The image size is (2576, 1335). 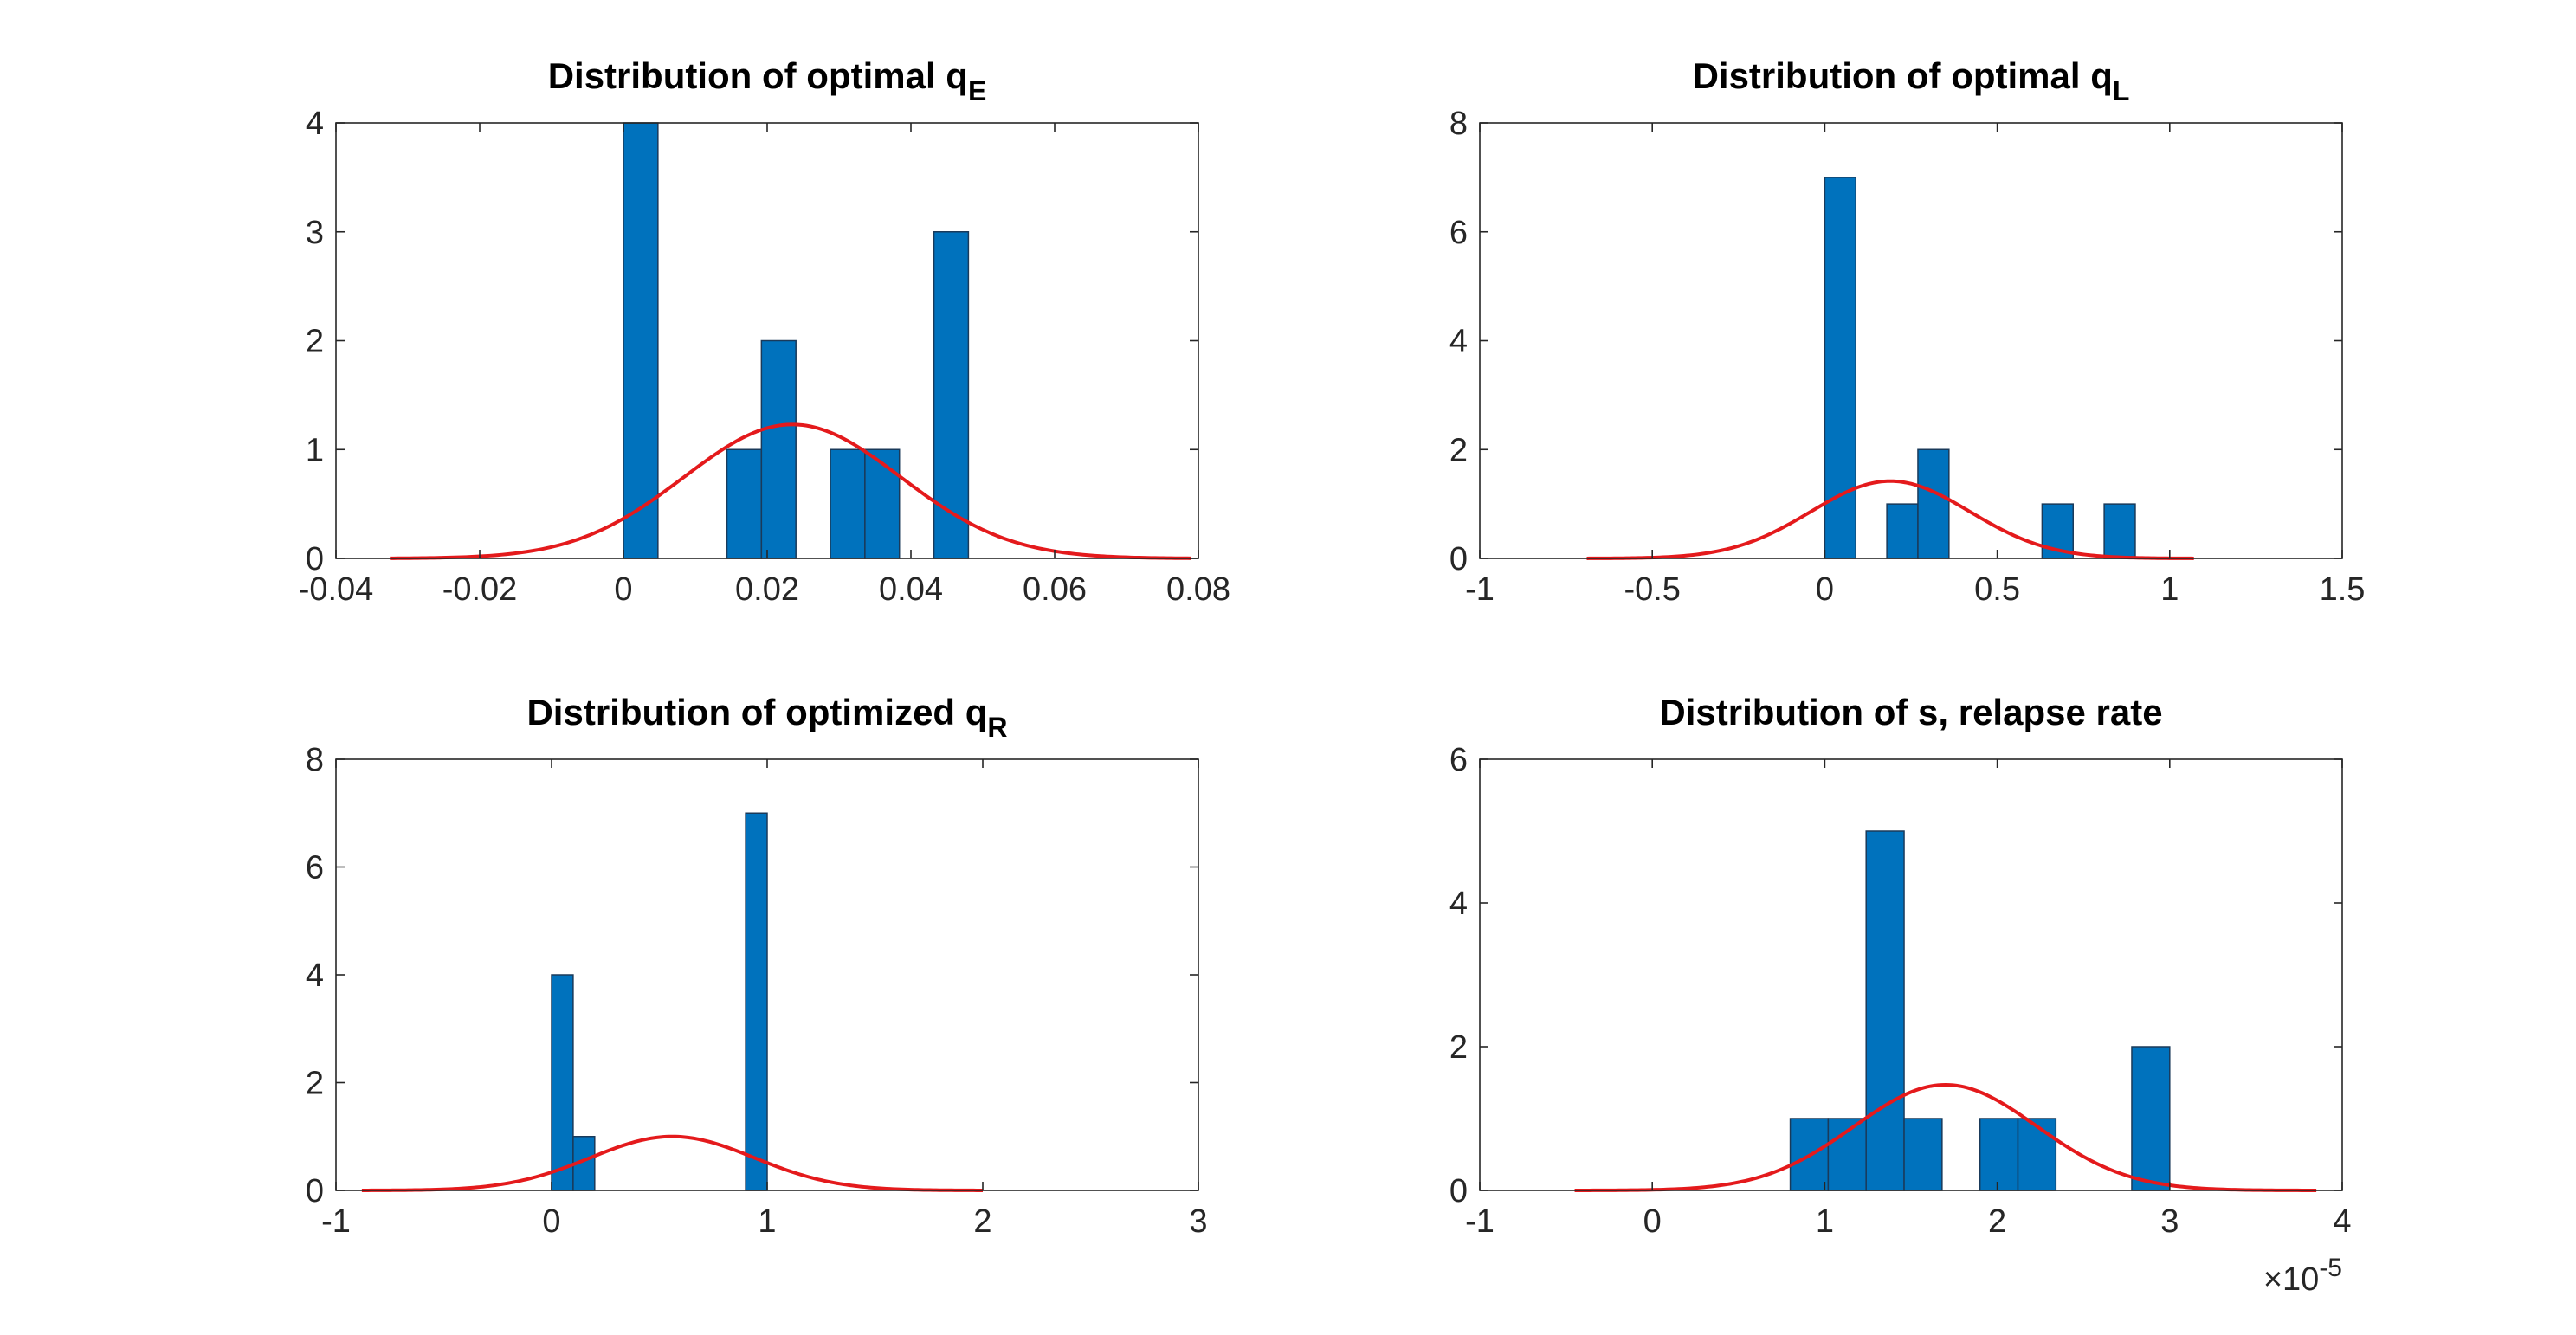 I want to click on x-tick-label: 4, so click(x=2342, y=1221).